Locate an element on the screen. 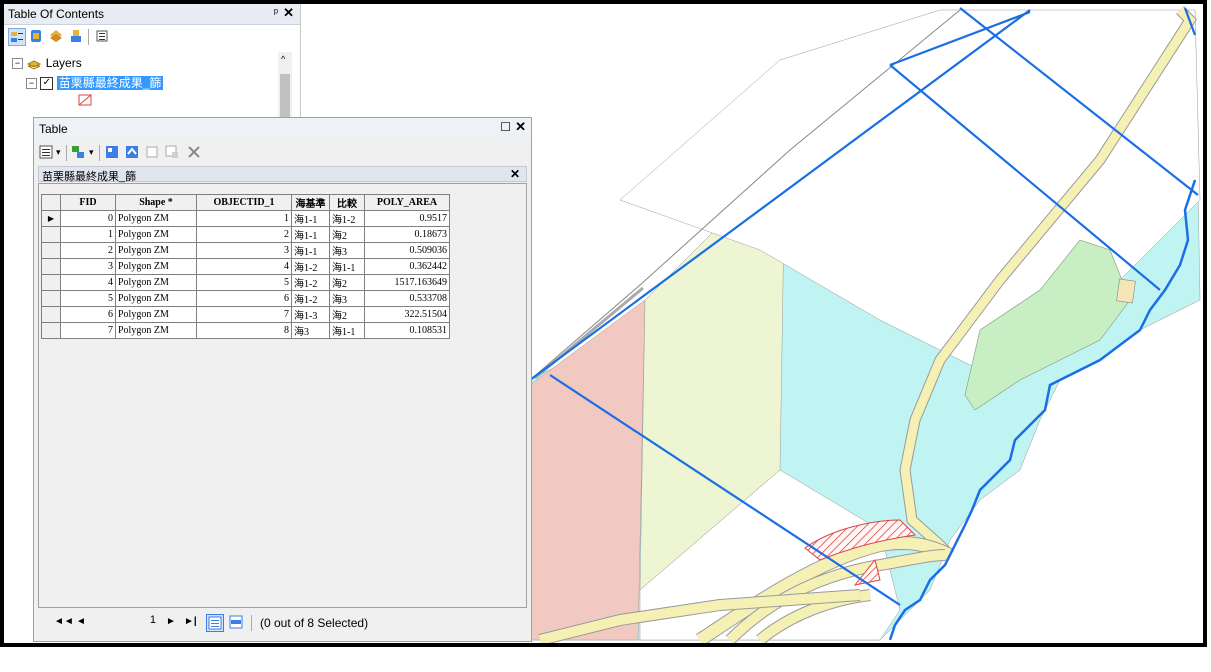 The width and height of the screenshot is (1211, 672). table-row: 4 Polygon ZM 5 海1-2 海2 1517.163649 is located at coordinates (245, 282).